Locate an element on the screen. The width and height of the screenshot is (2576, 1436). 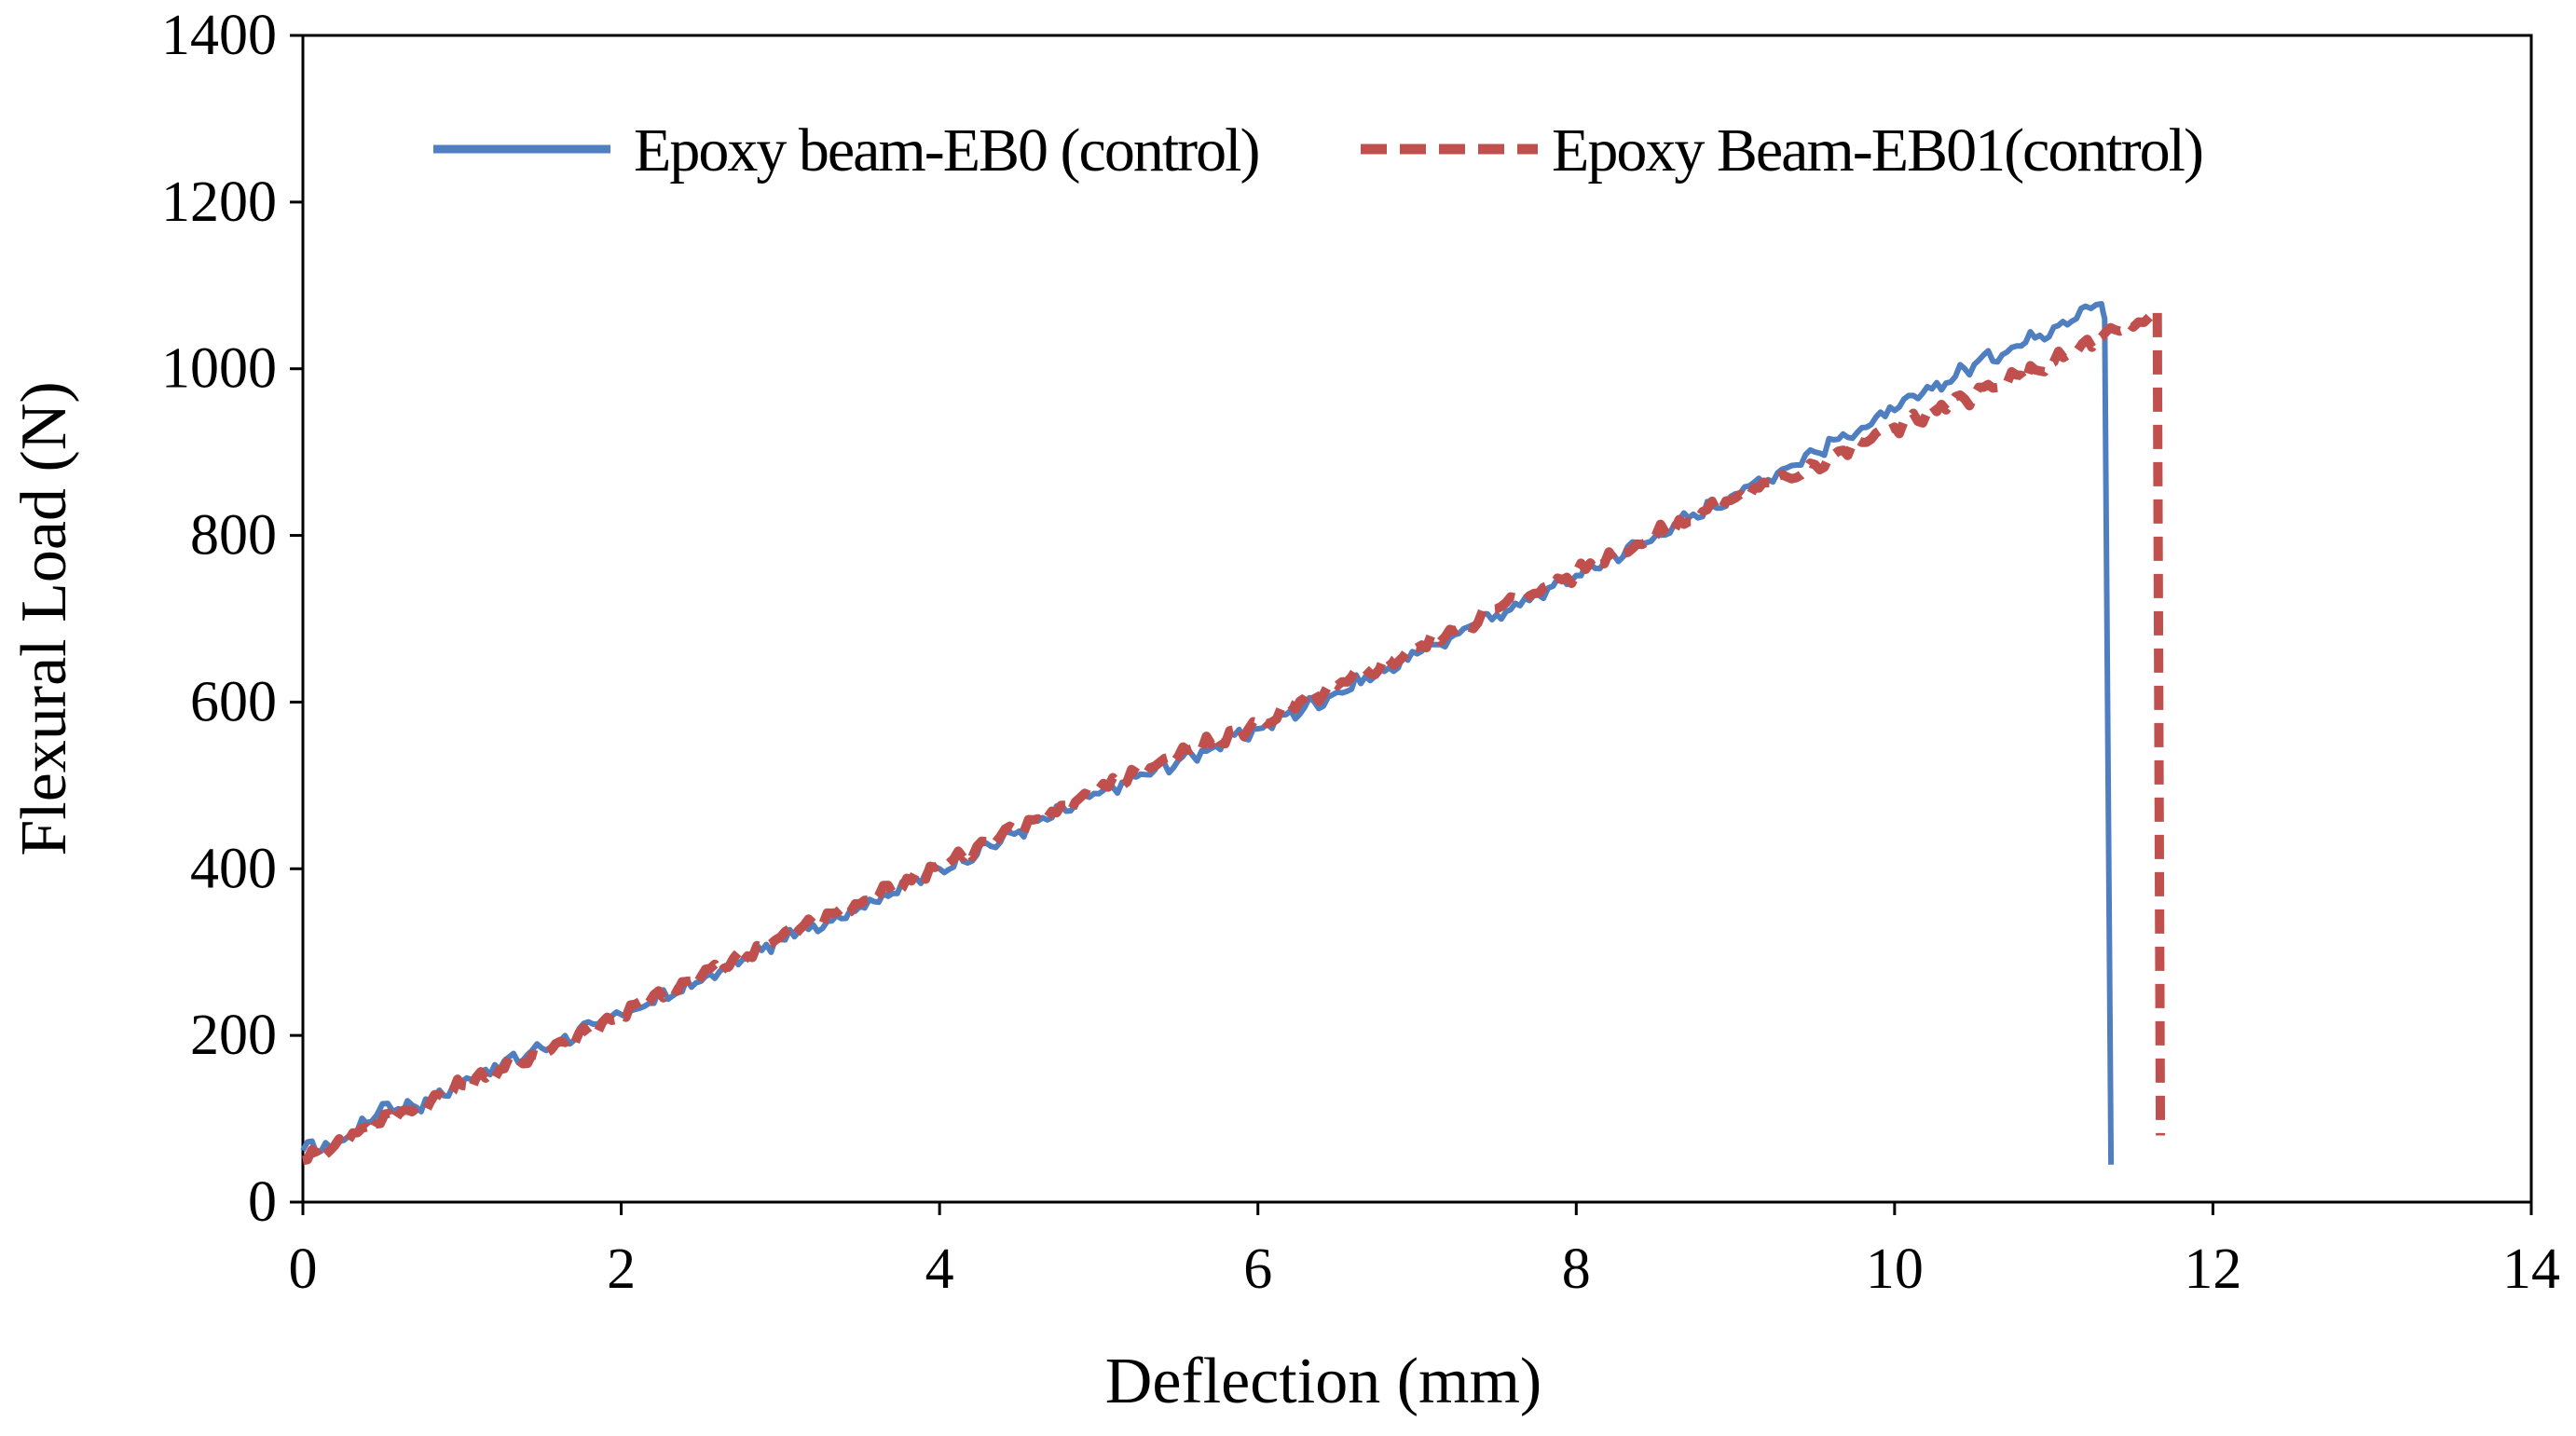
x-tick-label-5: 10 is located at coordinates (1895, 1269).